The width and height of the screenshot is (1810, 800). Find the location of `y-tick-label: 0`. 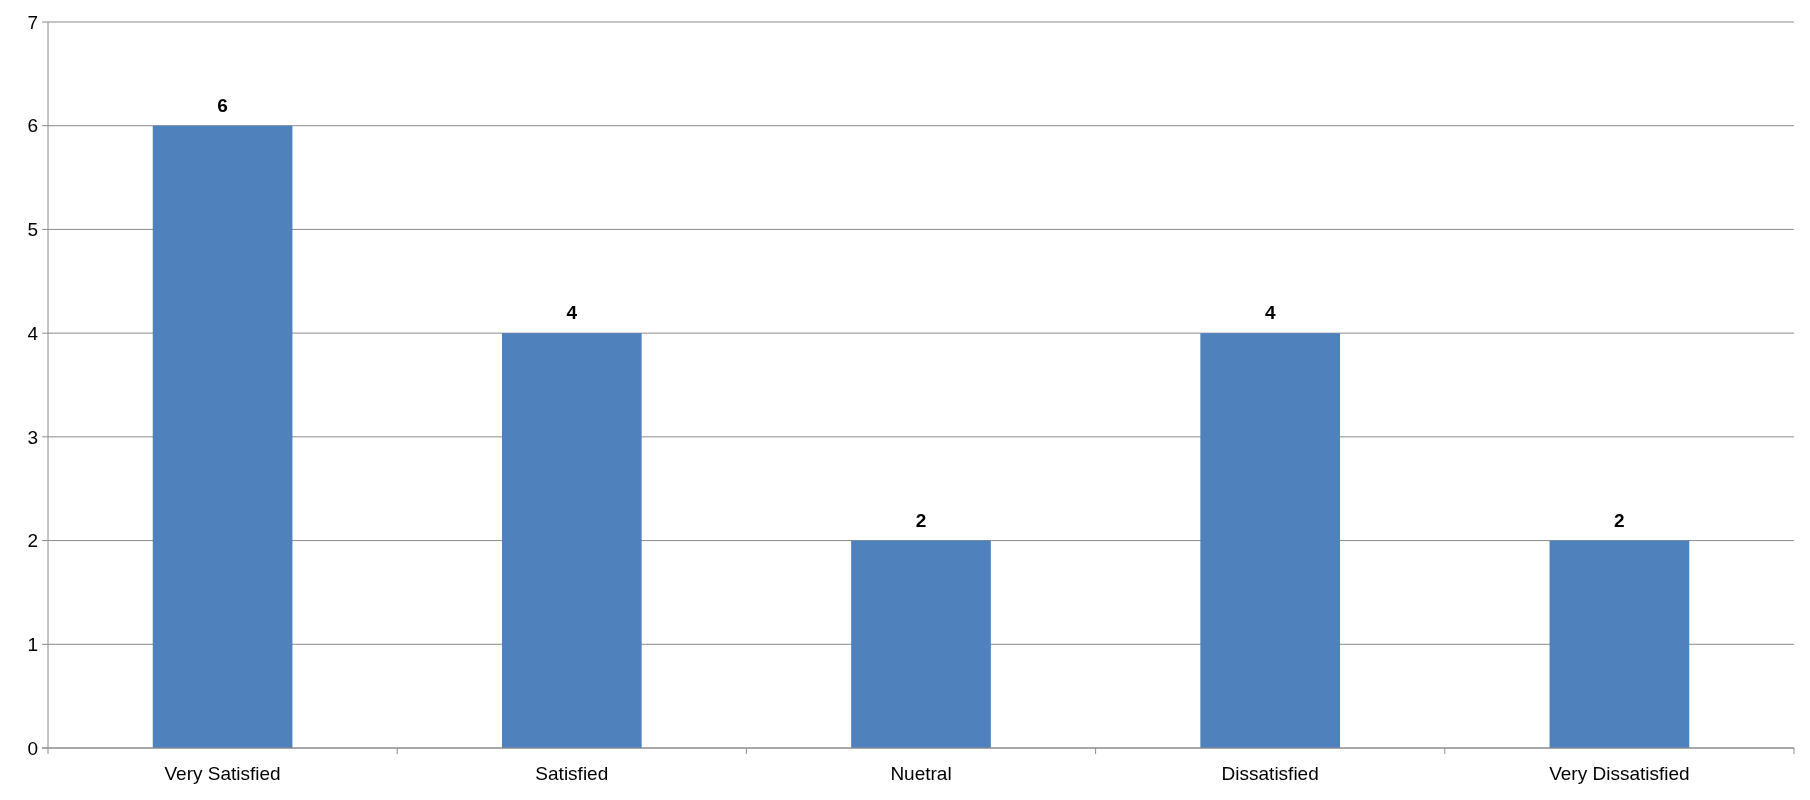

y-tick-label: 0 is located at coordinates (32, 748).